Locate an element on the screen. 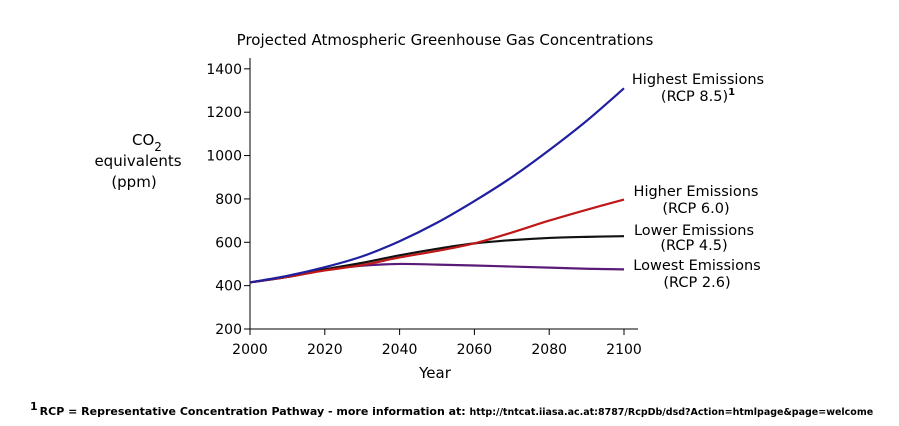  series-sublabel-rcp45: (RCP 4.5) is located at coordinates (693, 246).